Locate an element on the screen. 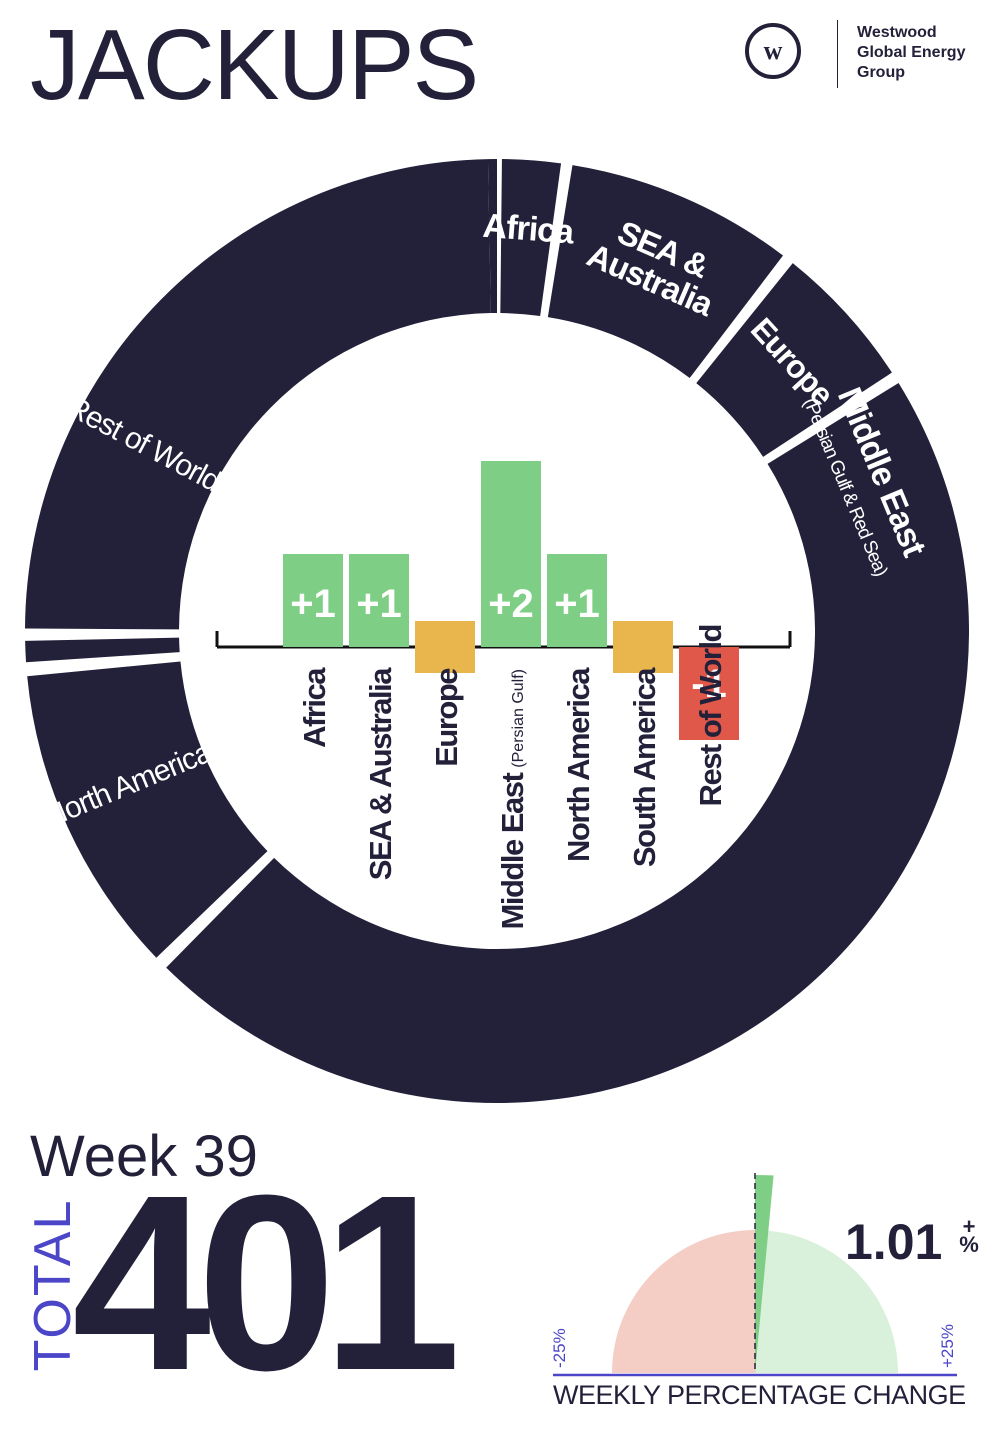 The height and width of the screenshot is (1439, 1000). bar-category-label: SEA & Australia is located at coordinates (380, 773).